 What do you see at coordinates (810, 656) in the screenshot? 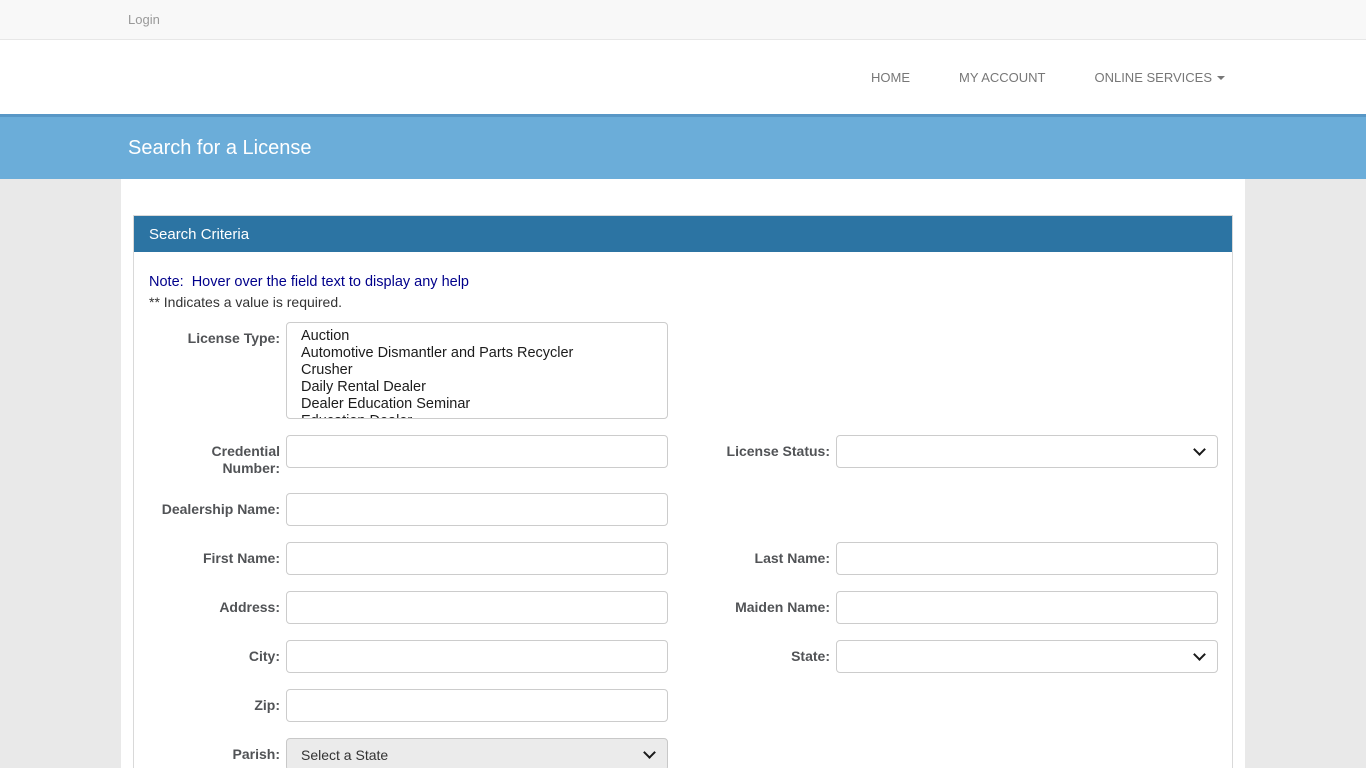
I see `state-label: State:` at bounding box center [810, 656].